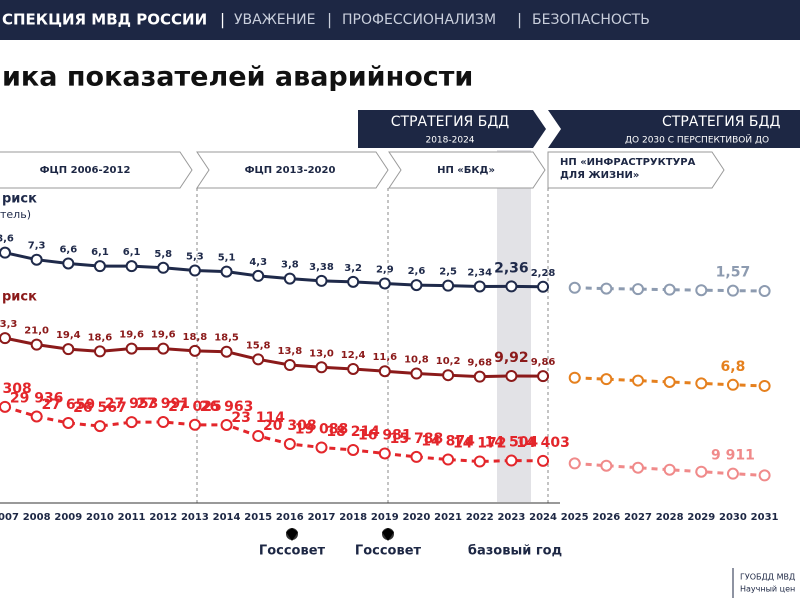  Describe the element at coordinates (416, 359) in the screenshot. I see `data-label: 10,8` at that location.